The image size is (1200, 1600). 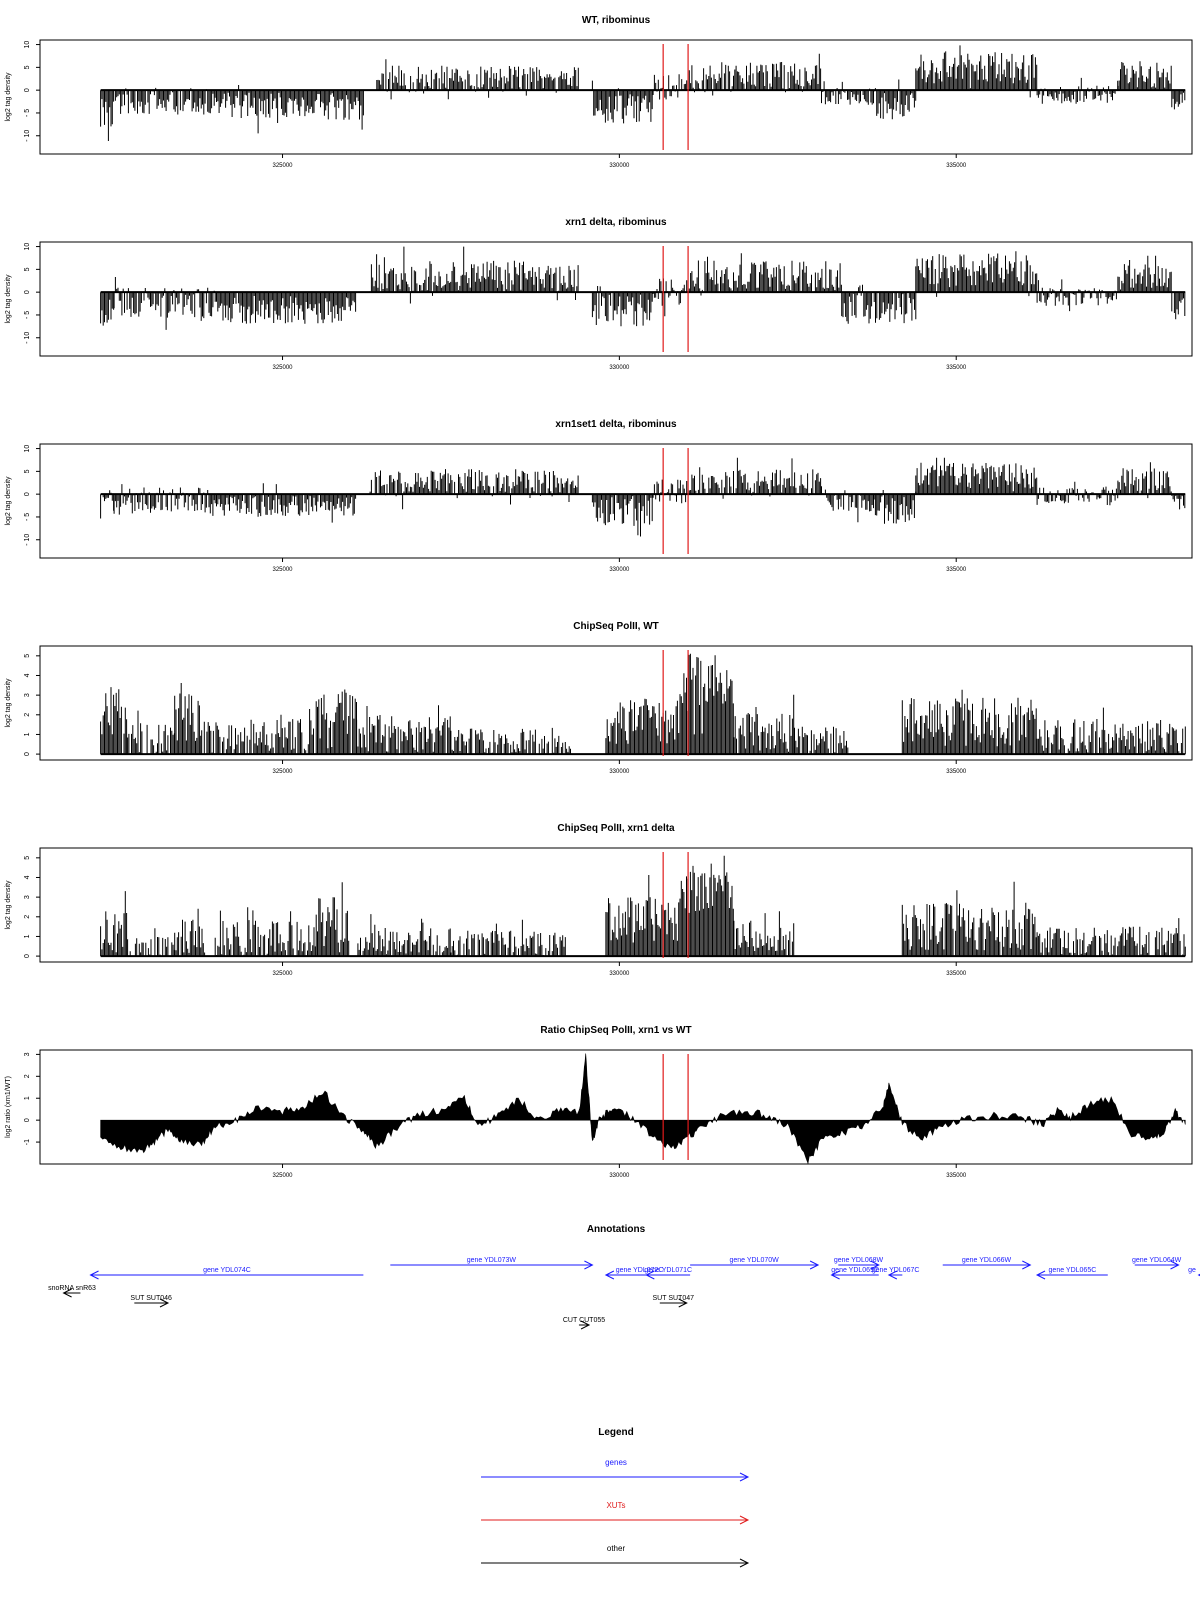 I want to click on gene-arrow: gene YDL074C, so click(x=226, y=1273).